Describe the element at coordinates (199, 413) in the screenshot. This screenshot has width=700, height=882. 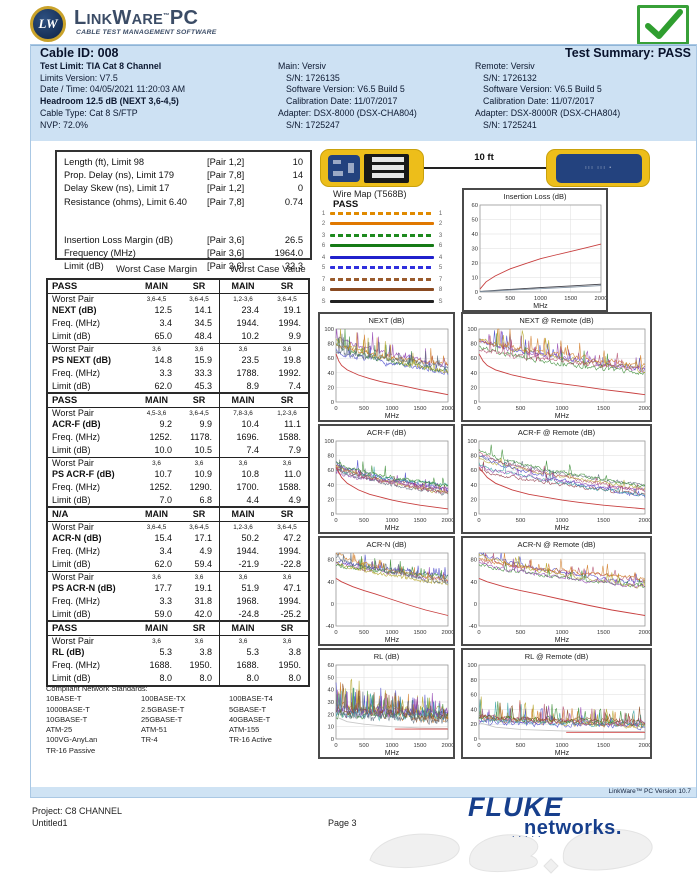
I see `worst-pair-value: 3,6-4,5` at that location.